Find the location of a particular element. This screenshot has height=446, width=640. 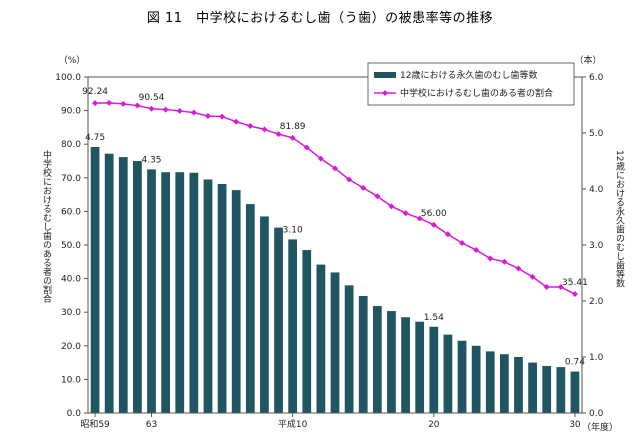

x-tick-label: 昭和59 is located at coordinates (95, 424).